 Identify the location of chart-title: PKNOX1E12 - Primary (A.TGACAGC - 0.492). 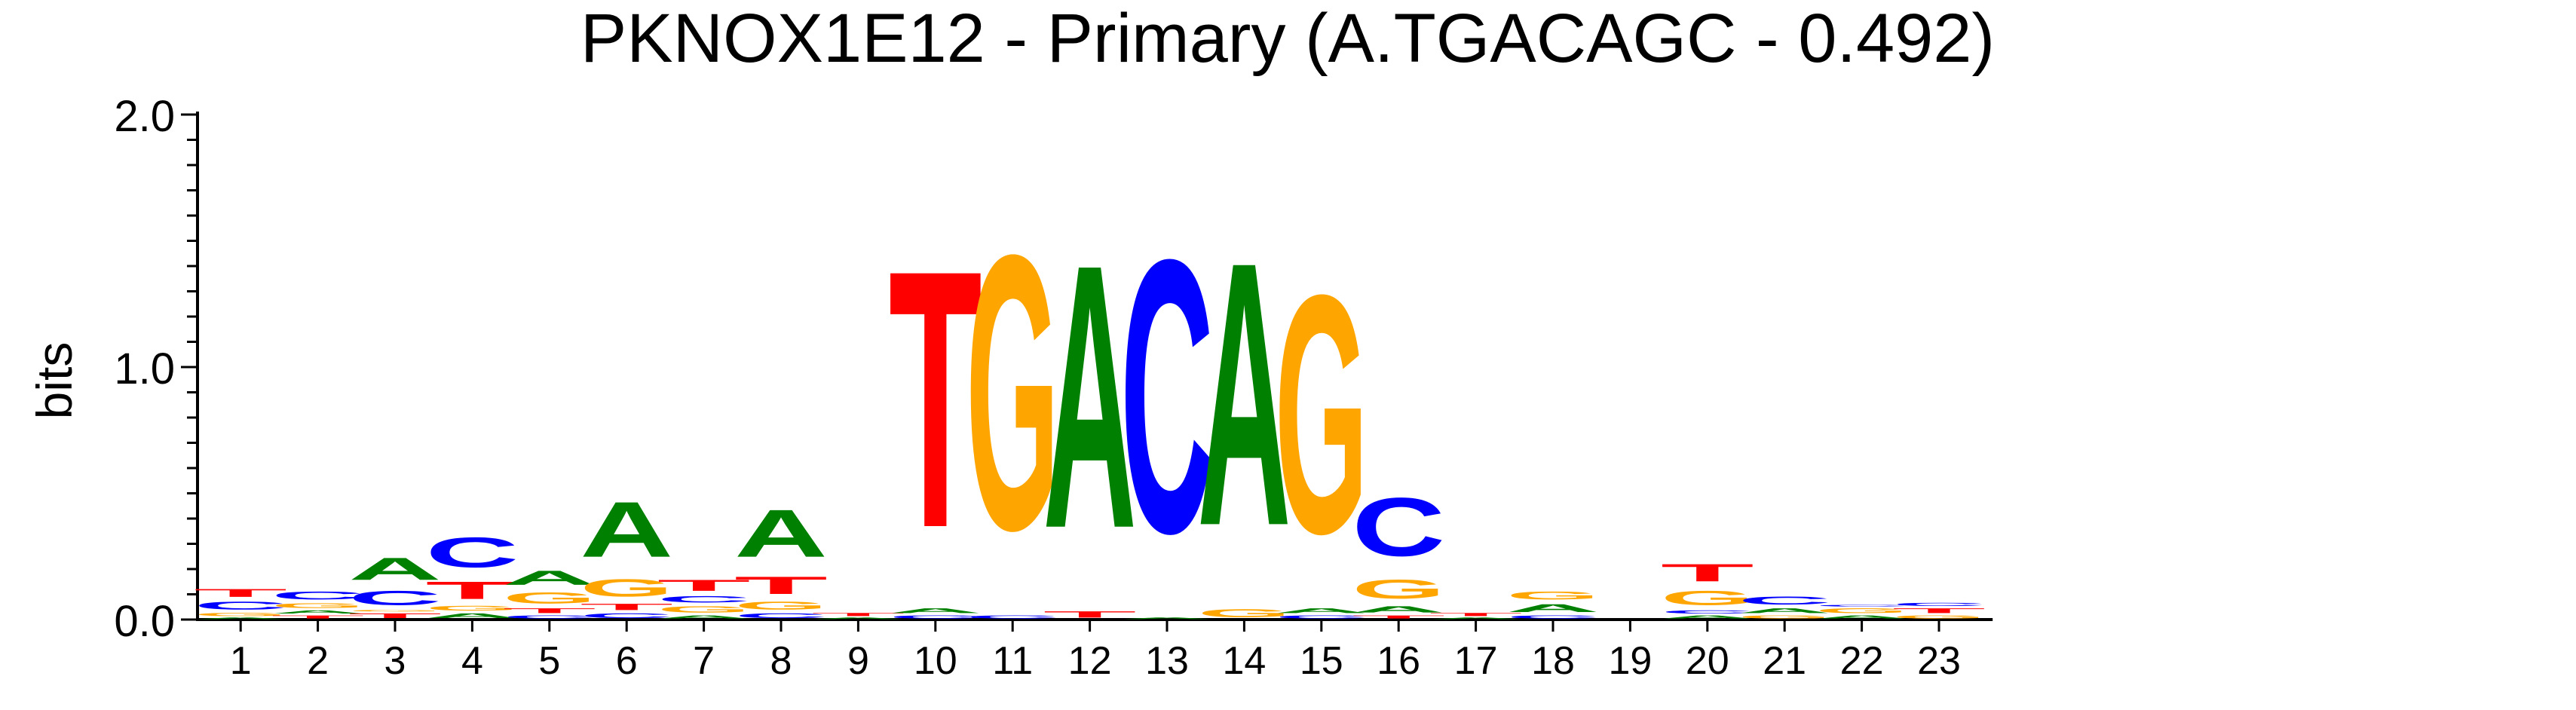
(1287, 38).